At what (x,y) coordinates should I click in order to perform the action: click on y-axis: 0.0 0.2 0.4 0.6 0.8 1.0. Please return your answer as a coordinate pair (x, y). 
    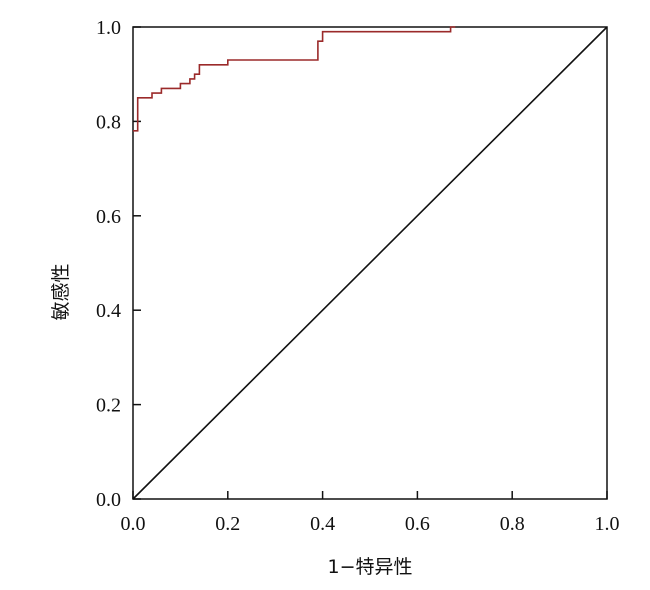
    Looking at the image, I should click on (118, 264).